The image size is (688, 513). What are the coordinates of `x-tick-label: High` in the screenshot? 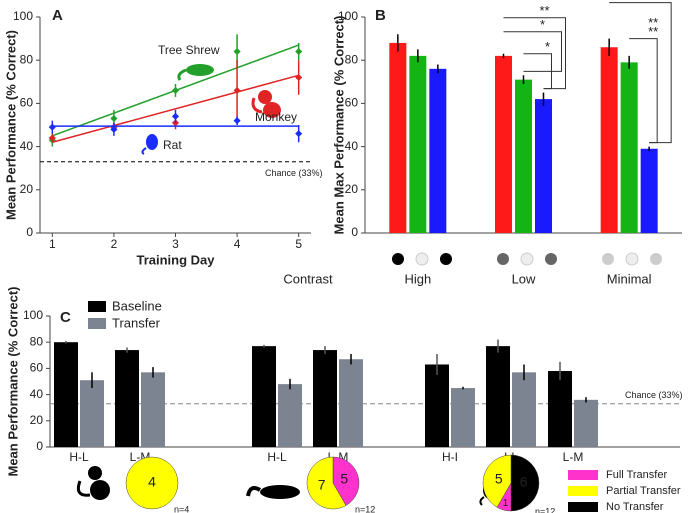 It's located at (417, 278).